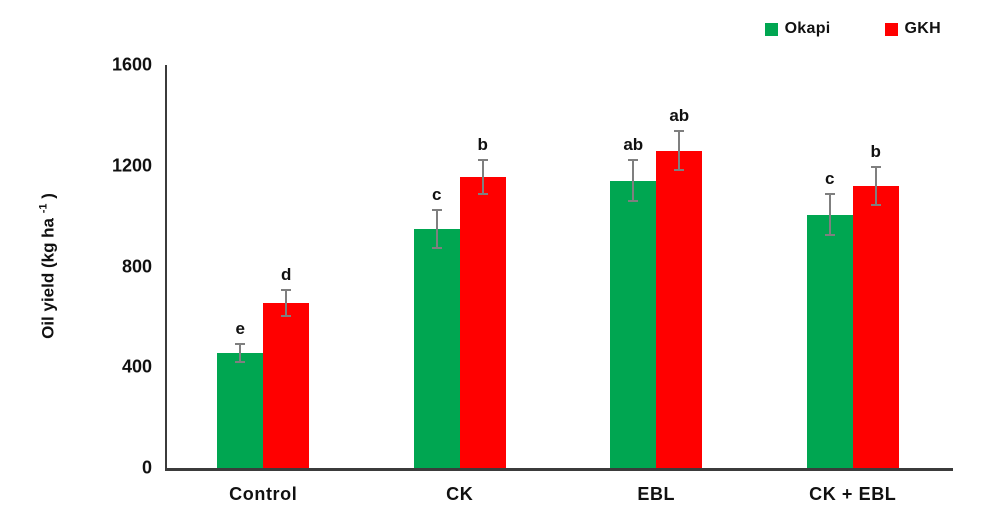 This screenshot has height=531, width=985. Describe the element at coordinates (136, 366) in the screenshot. I see `y-tick-label: 400` at that location.